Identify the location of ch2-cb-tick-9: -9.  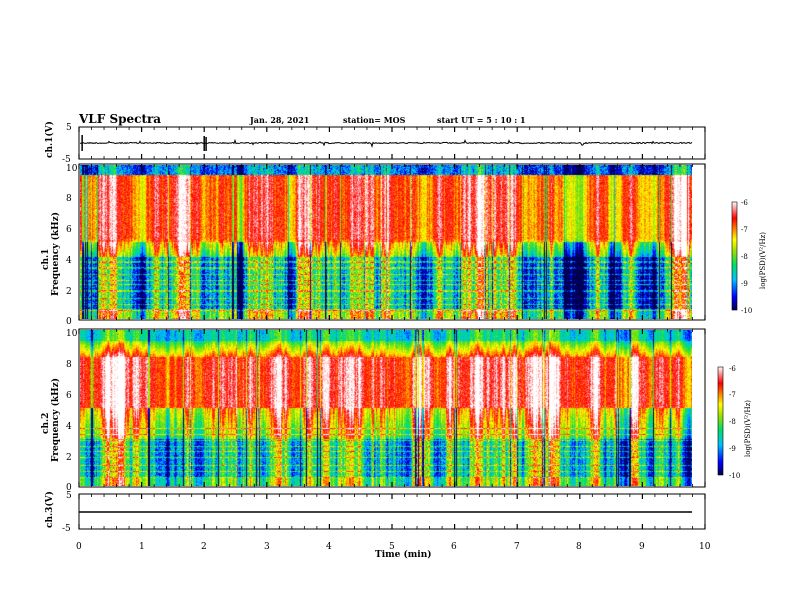
(732, 449).